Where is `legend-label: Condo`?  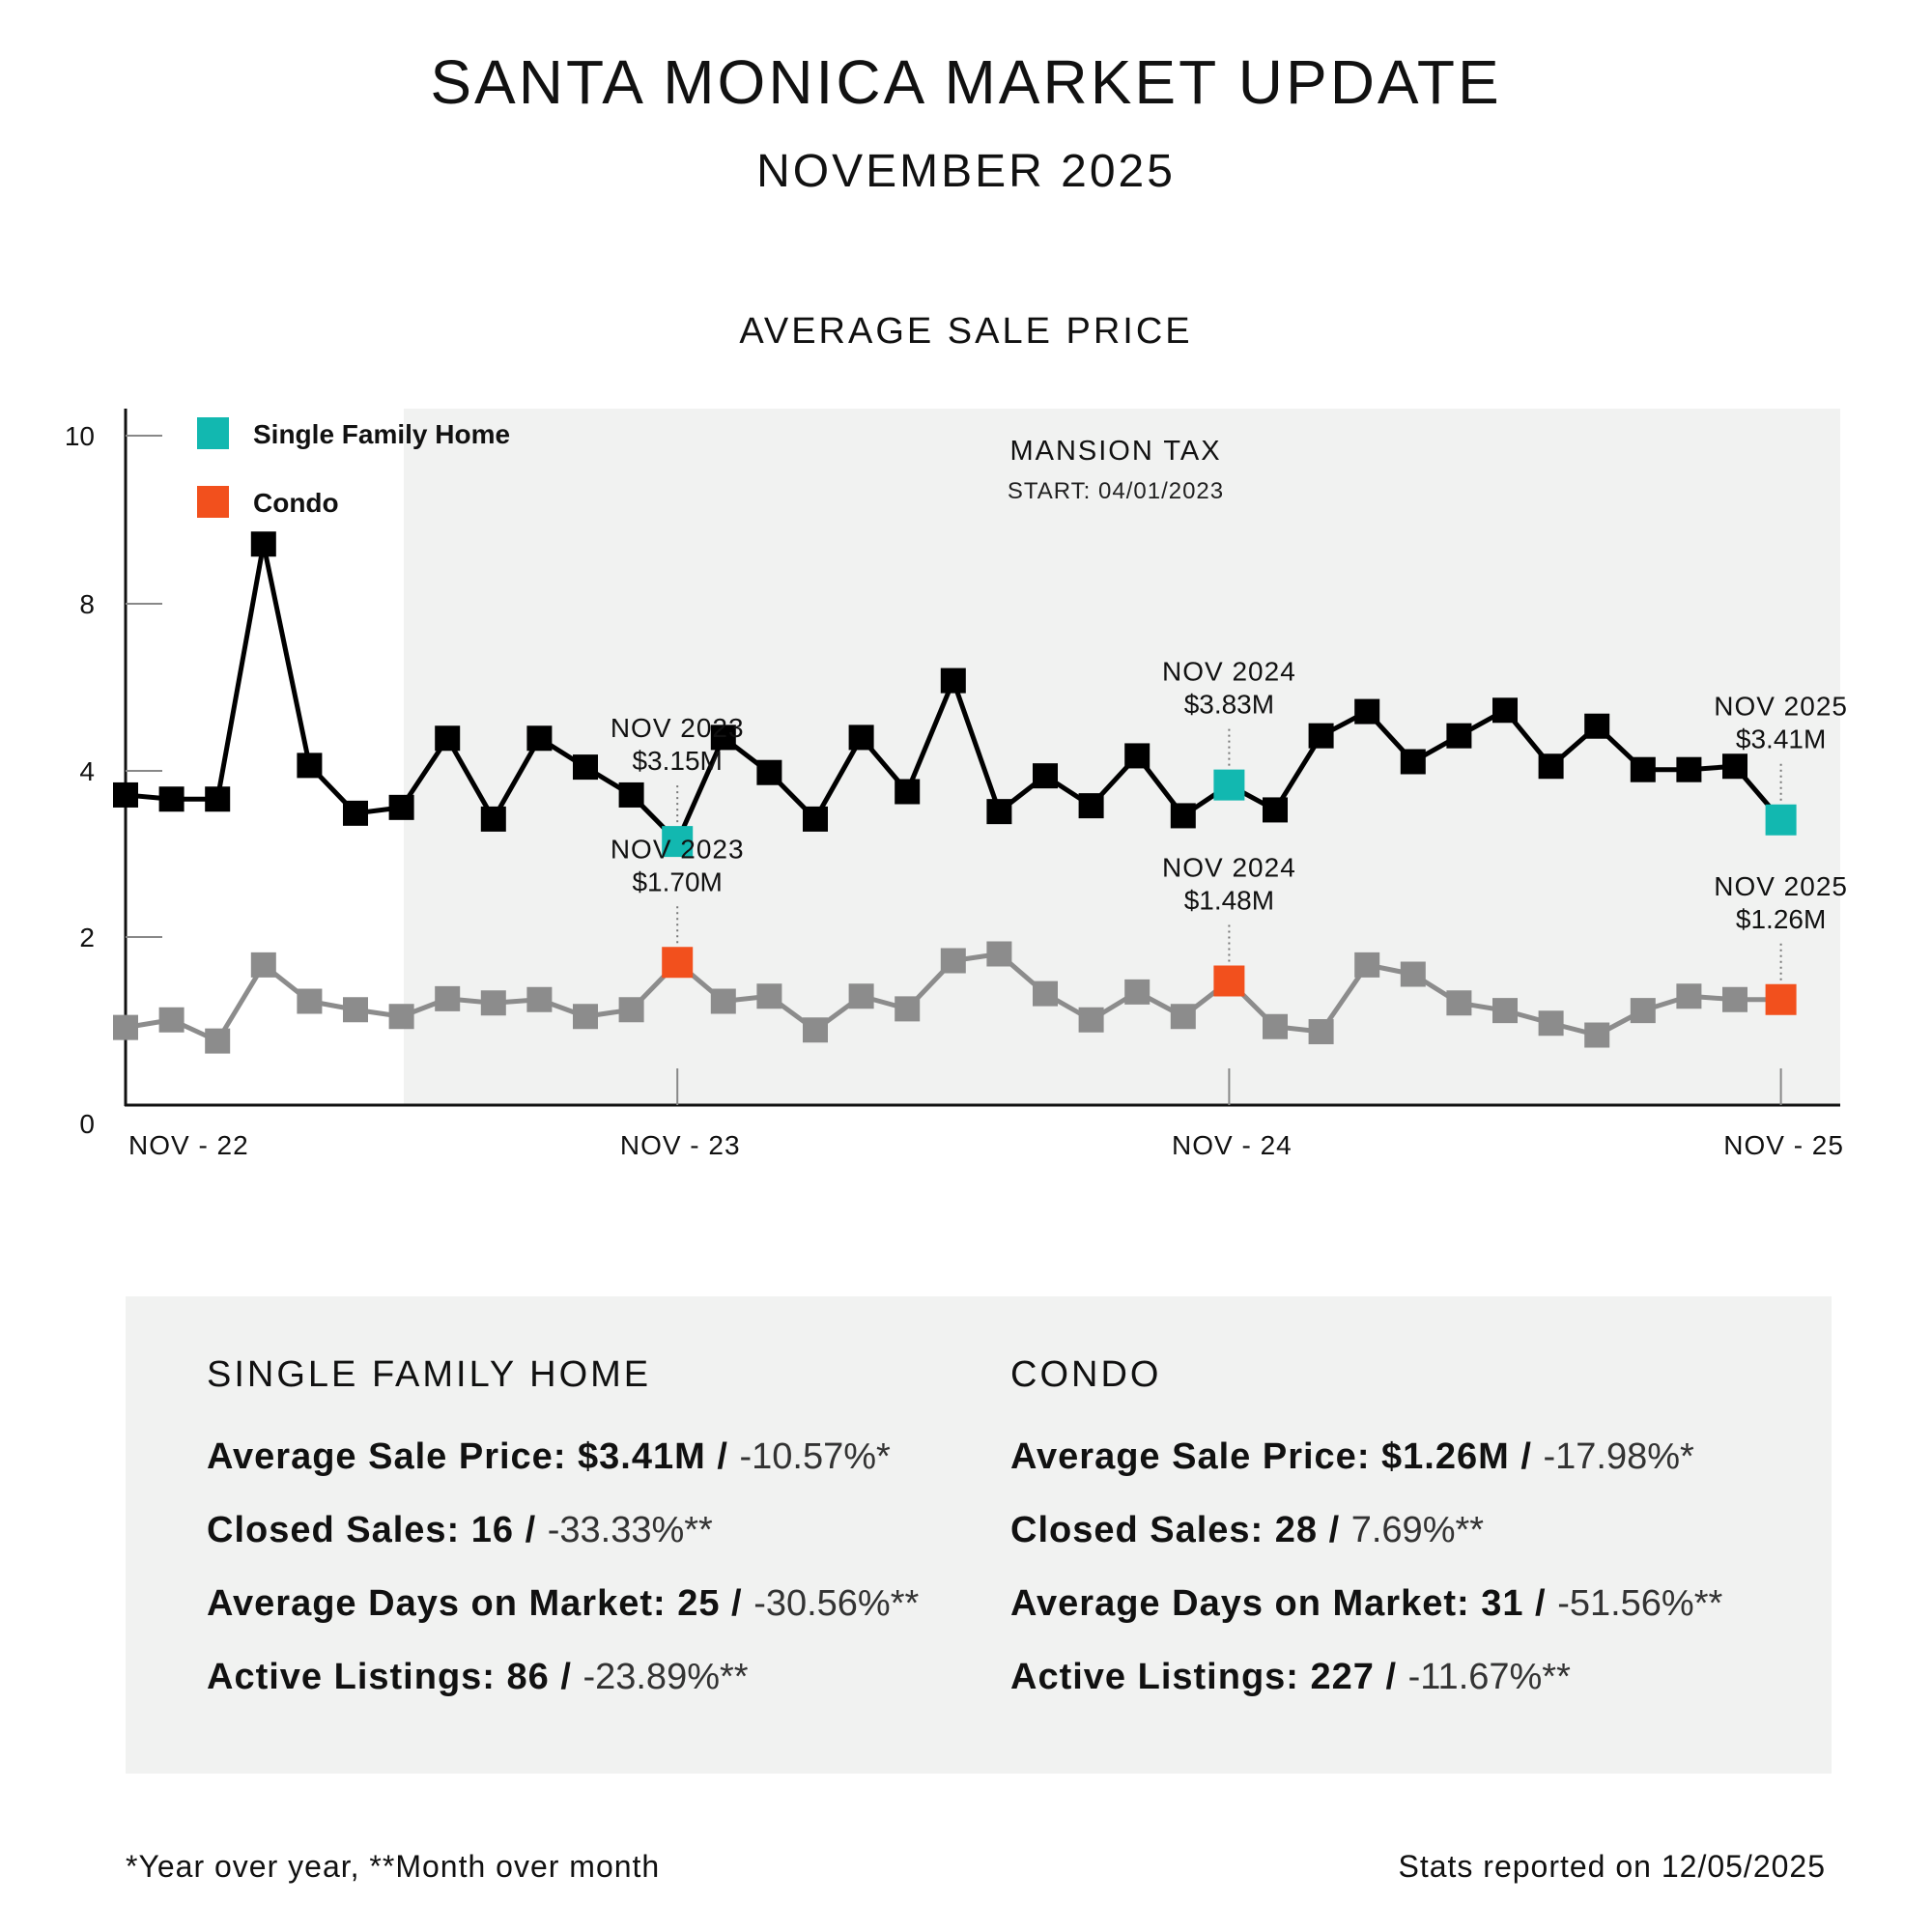
legend-label: Condo is located at coordinates (296, 503).